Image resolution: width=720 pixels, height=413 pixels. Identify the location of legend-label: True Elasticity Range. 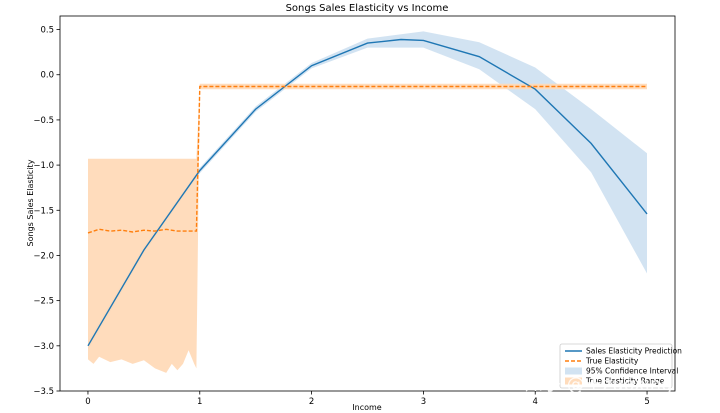
(625, 381).